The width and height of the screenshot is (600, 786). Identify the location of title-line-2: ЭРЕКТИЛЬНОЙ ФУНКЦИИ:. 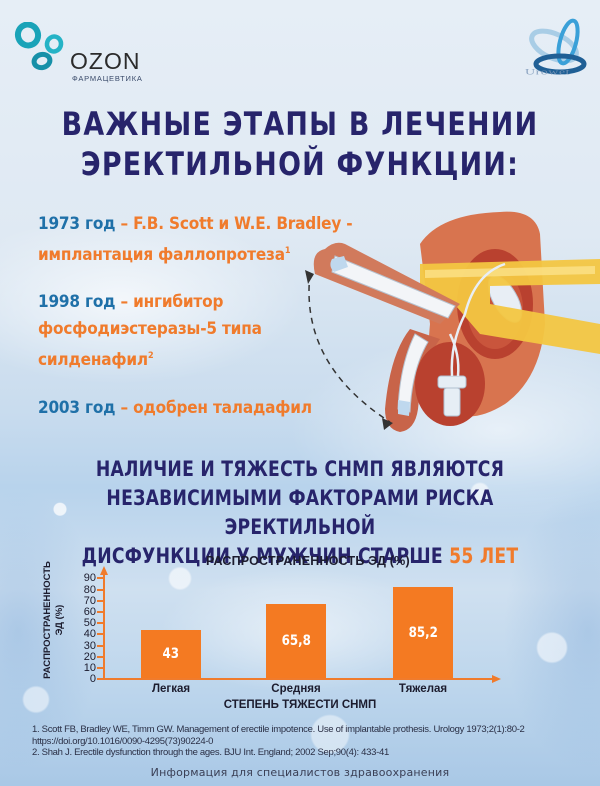
(300, 164).